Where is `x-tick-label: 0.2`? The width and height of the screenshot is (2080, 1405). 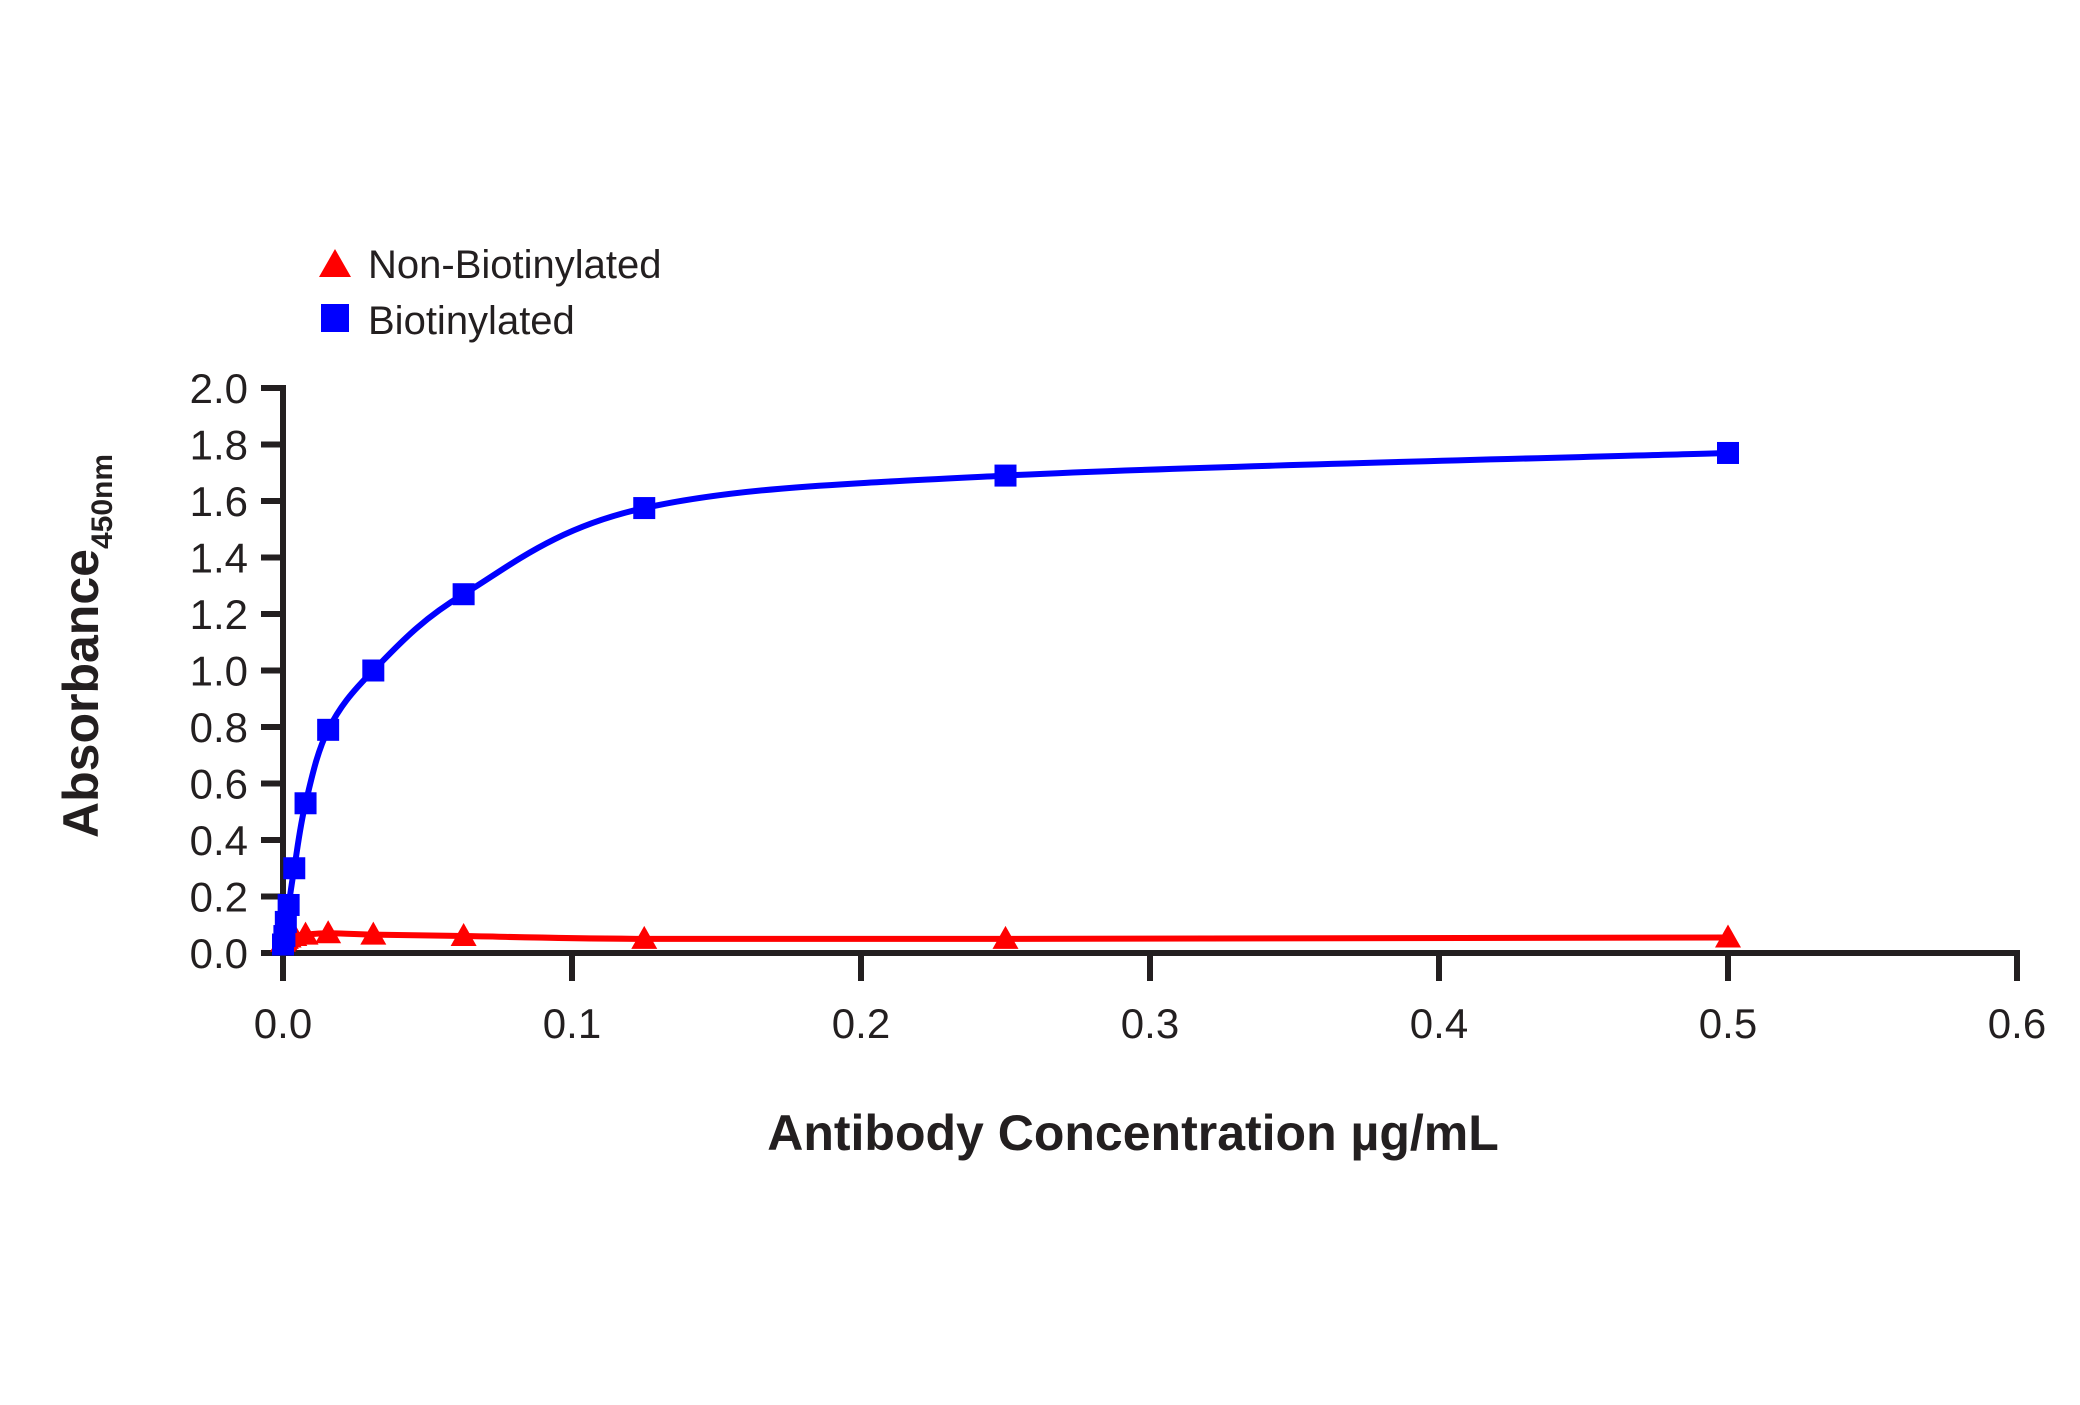
x-tick-label: 0.2 is located at coordinates (861, 1023).